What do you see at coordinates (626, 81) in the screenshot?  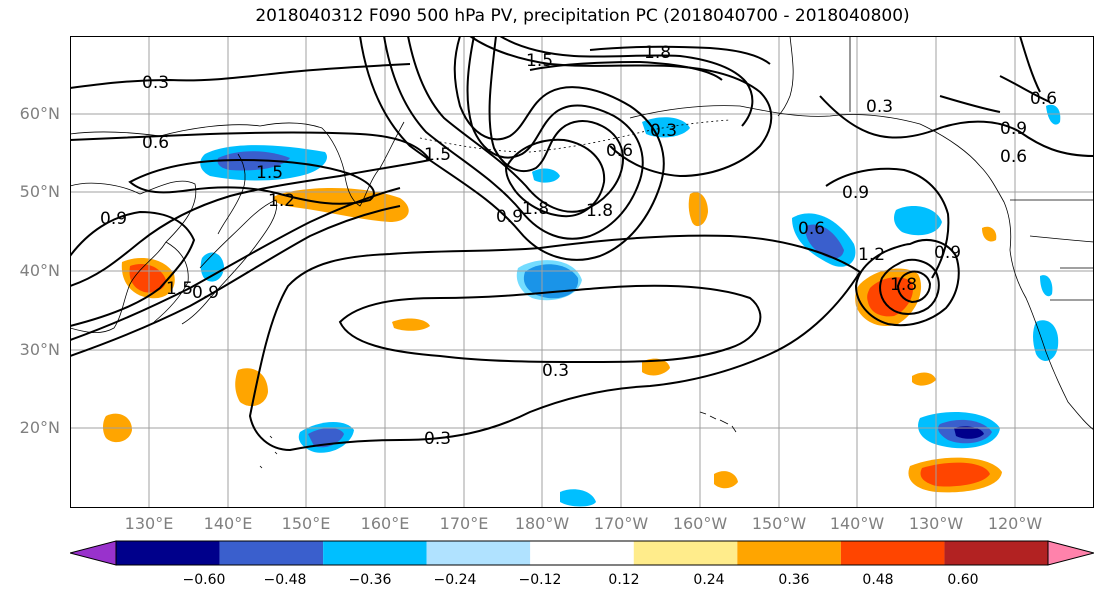 I see `contour-0.9-bering` at bounding box center [626, 81].